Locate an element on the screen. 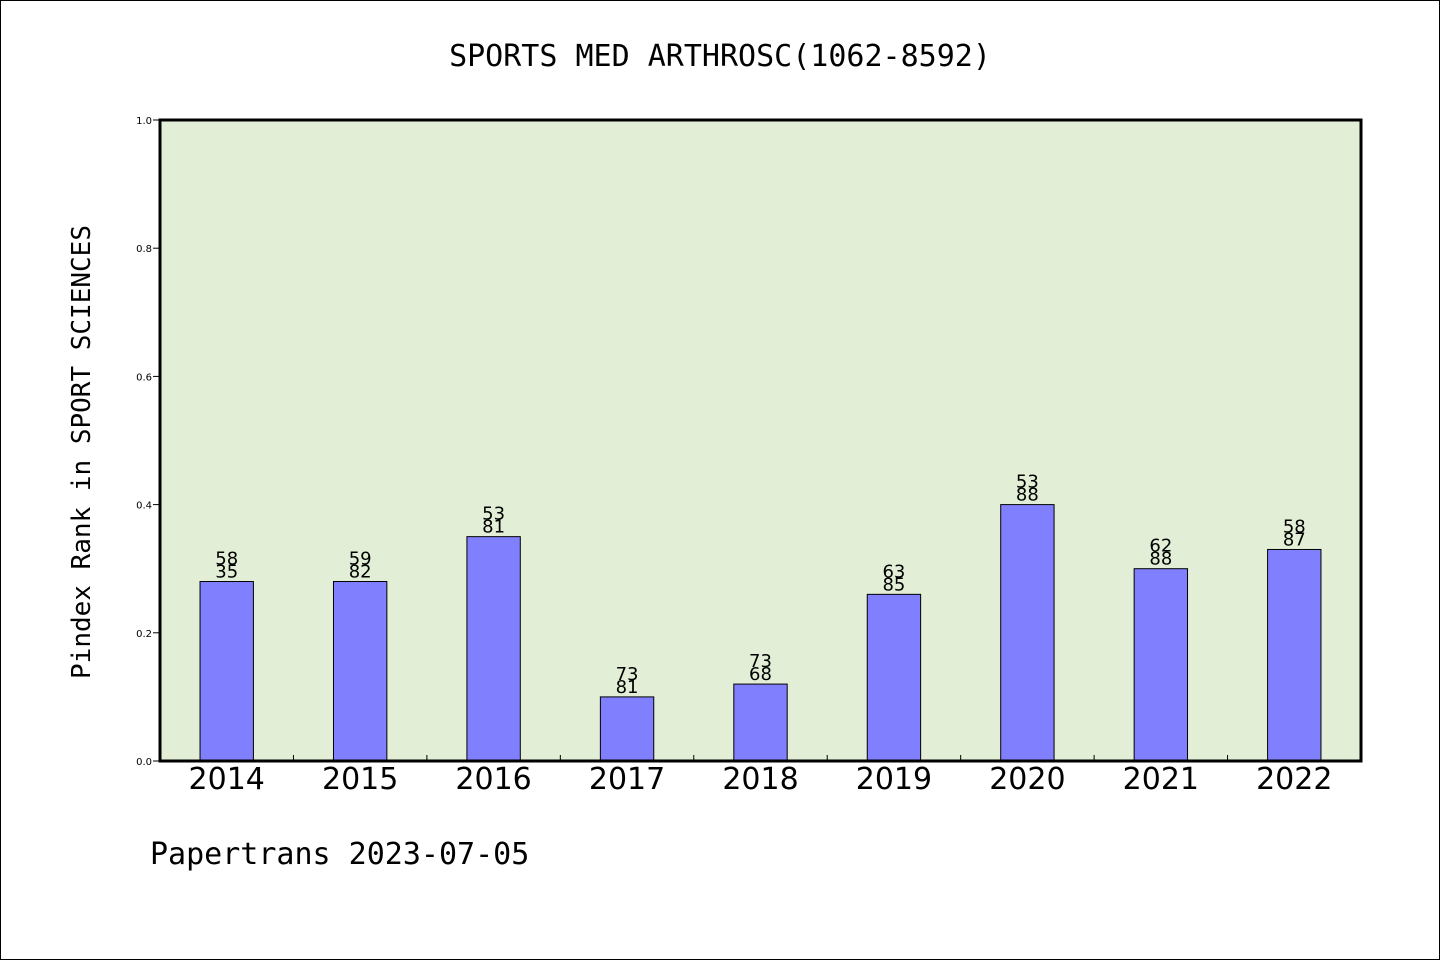  y-axis: 0.0 0.2 0.4 0.6 0.8 1.0 is located at coordinates (148, 442).